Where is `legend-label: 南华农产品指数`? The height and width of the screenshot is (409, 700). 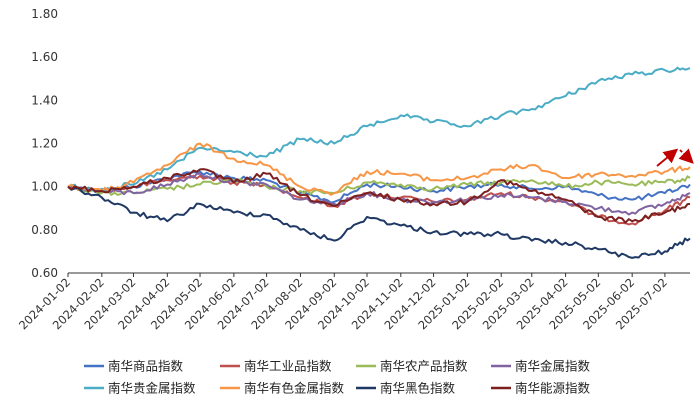
legend-label: 南华农产品指数 is located at coordinates (424, 366).